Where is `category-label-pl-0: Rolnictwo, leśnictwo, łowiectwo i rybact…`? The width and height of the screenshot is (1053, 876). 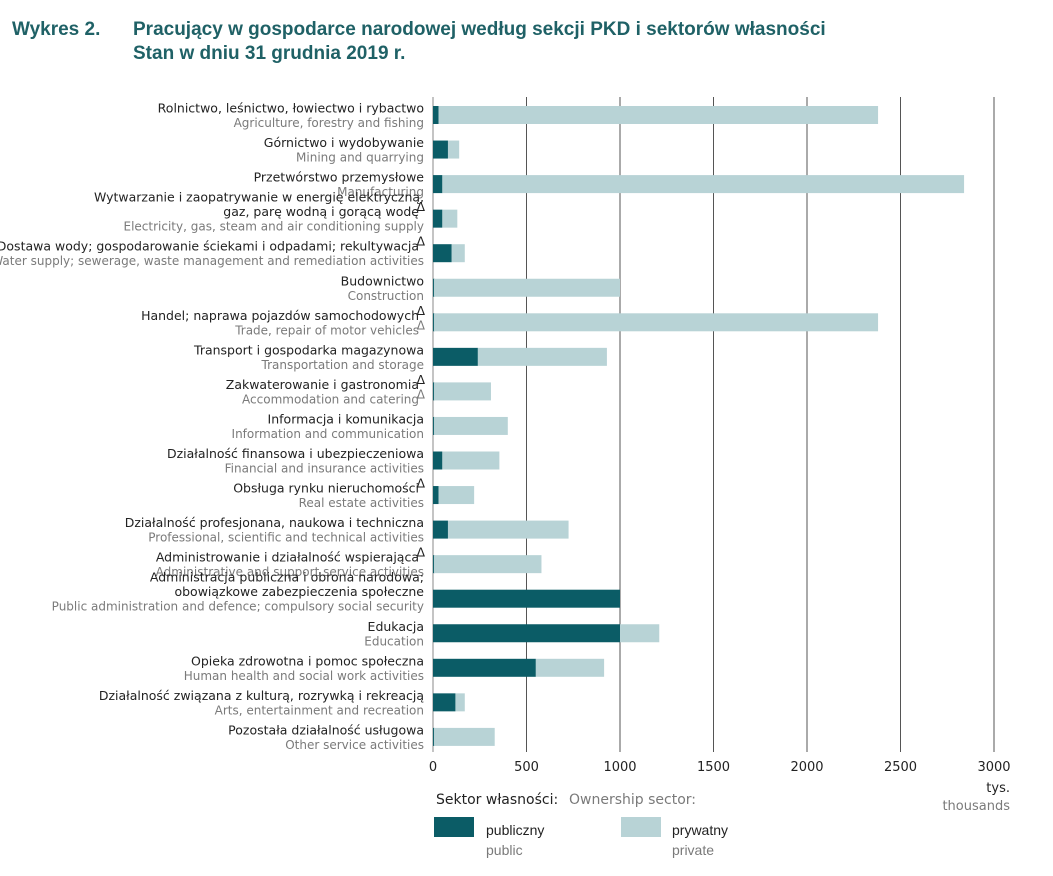
category-label-pl-0: Rolnictwo, leśnictwo, łowiectwo i rybact… is located at coordinates (291, 108).